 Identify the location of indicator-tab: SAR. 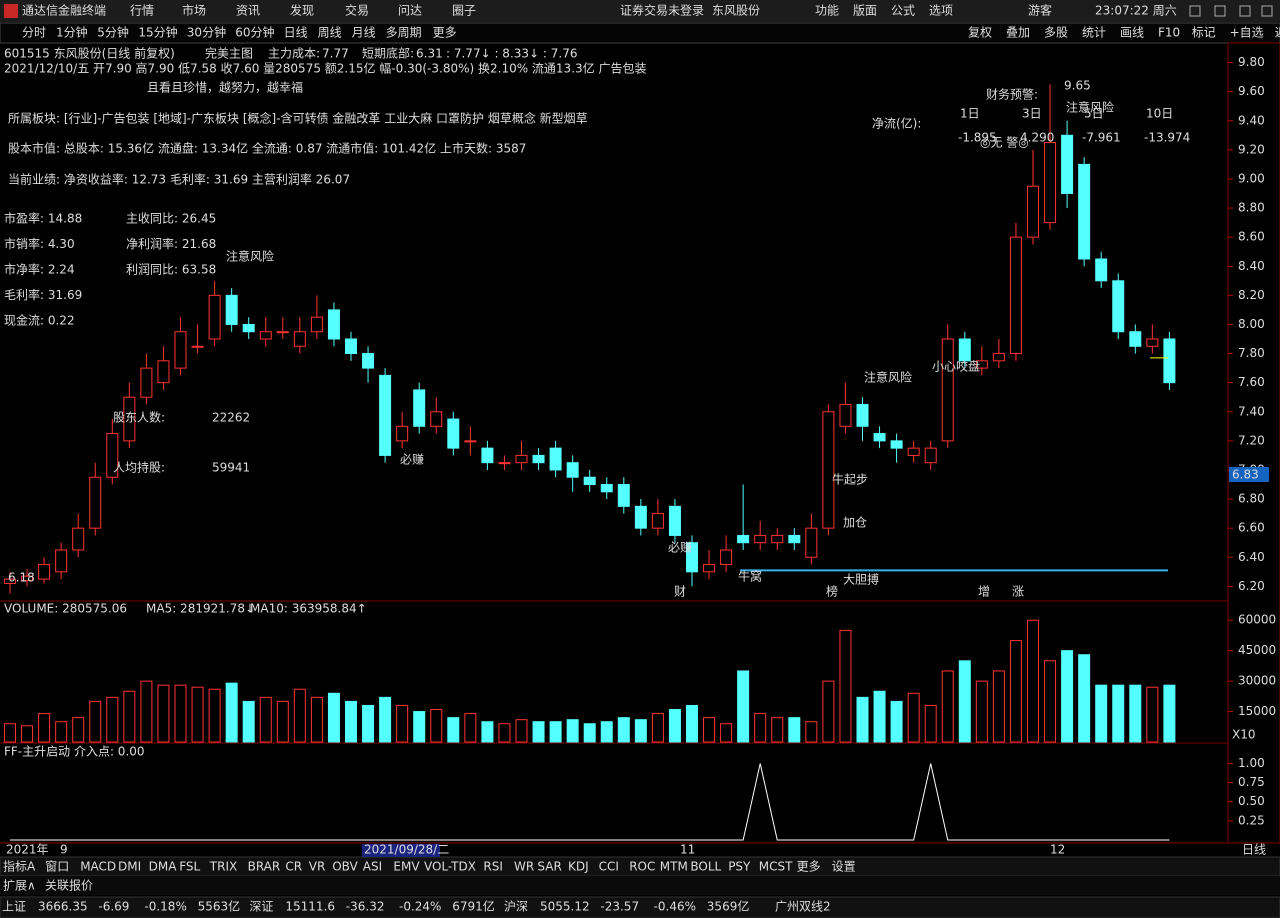
(549, 867).